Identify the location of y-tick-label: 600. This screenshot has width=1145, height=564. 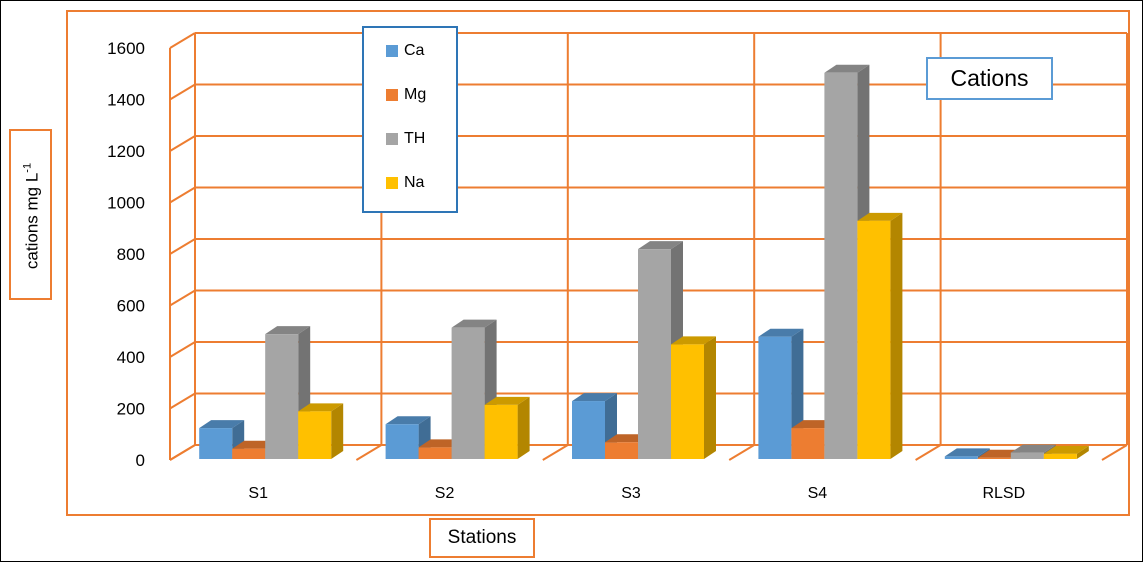
(131, 306).